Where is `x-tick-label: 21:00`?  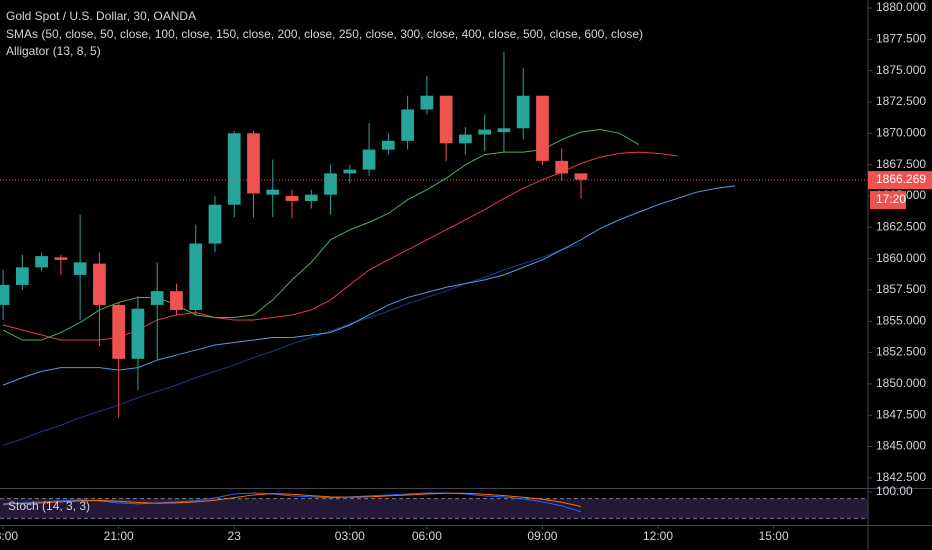
x-tick-label: 21:00 is located at coordinates (119, 536).